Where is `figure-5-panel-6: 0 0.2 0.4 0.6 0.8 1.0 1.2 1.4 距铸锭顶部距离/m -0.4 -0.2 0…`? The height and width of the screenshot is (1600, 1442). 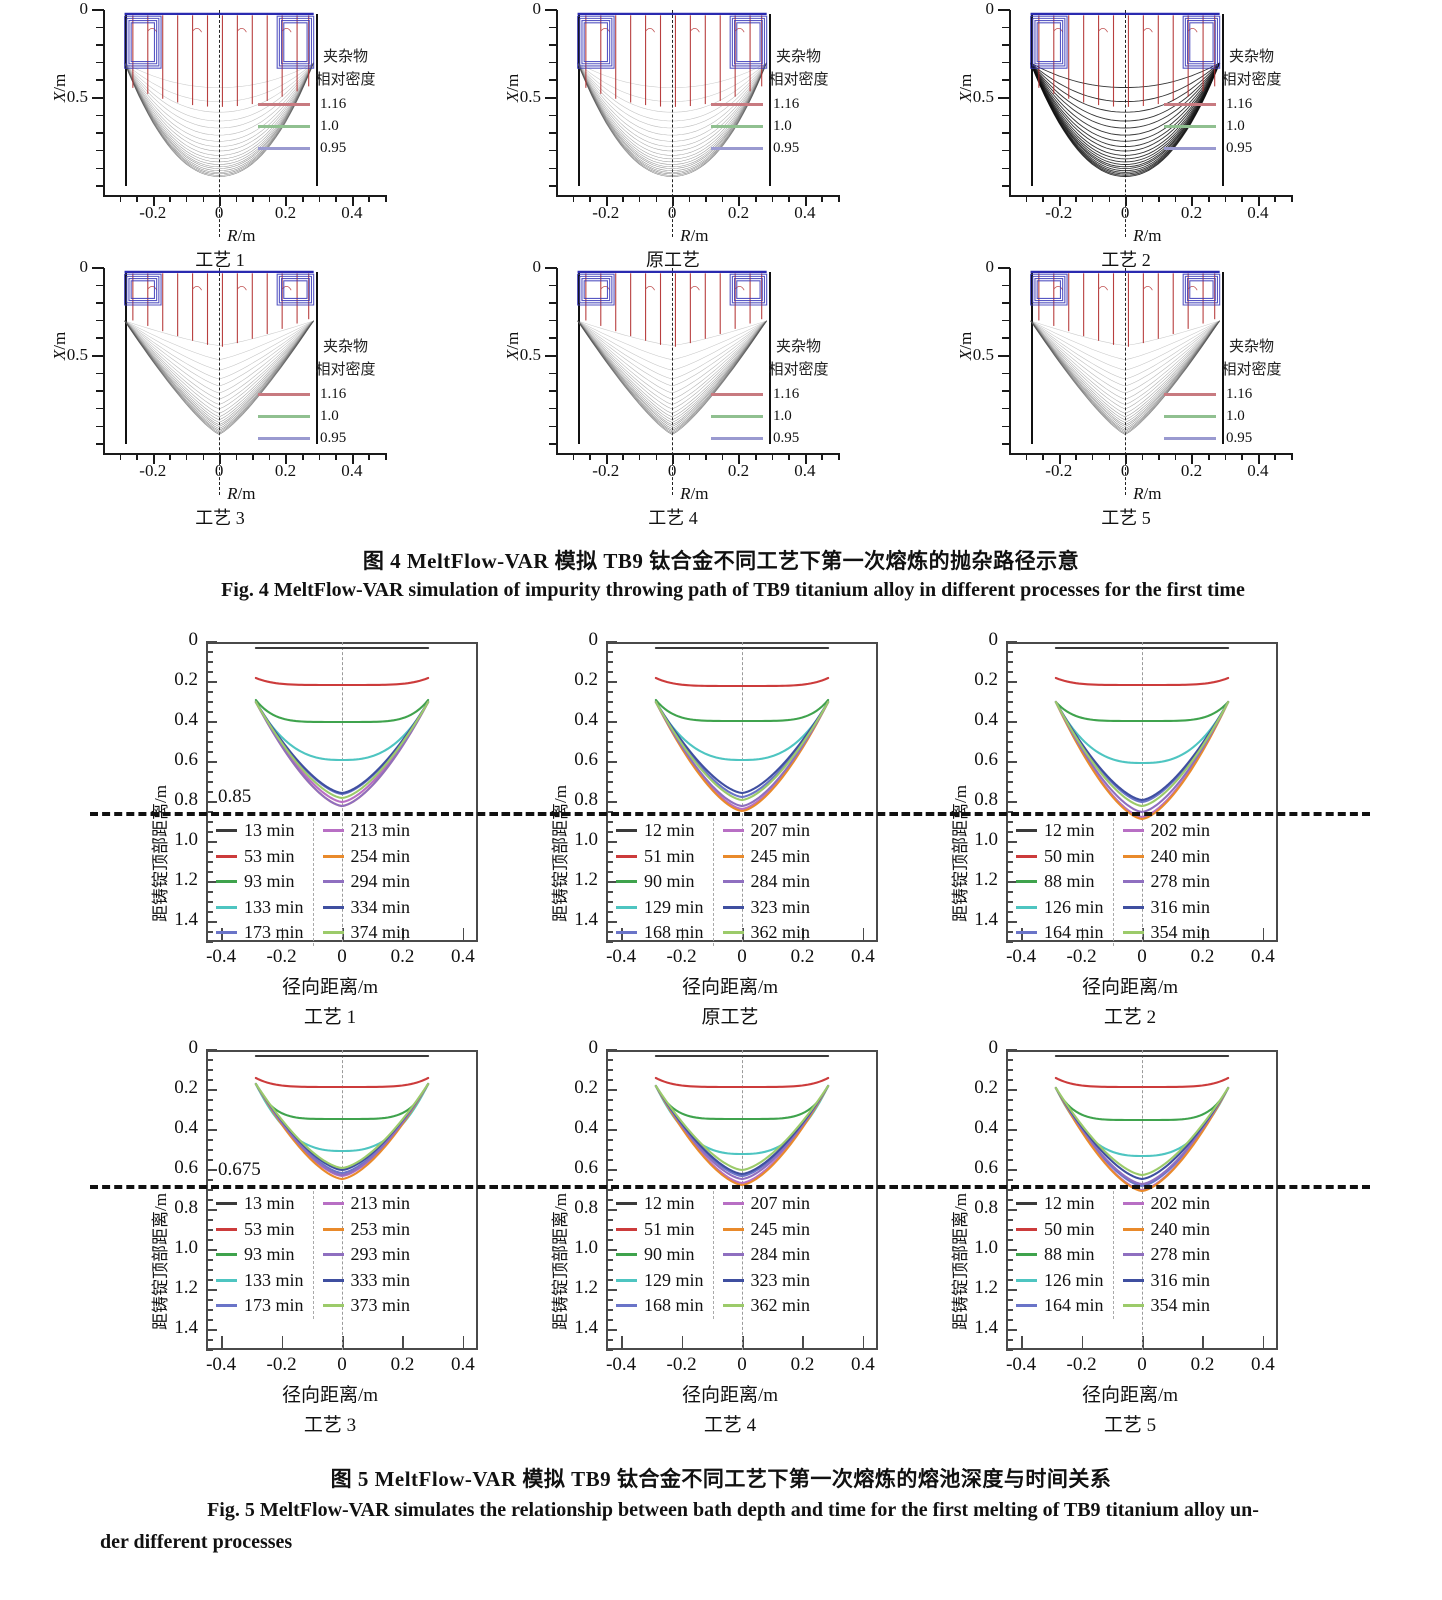
figure-5-panel-6: 0 0.2 0.4 0.6 0.8 1.0 1.2 1.4 距铸锭顶部距离/m -0.4 -0.2 0… is located at coordinates (1130, 1235).